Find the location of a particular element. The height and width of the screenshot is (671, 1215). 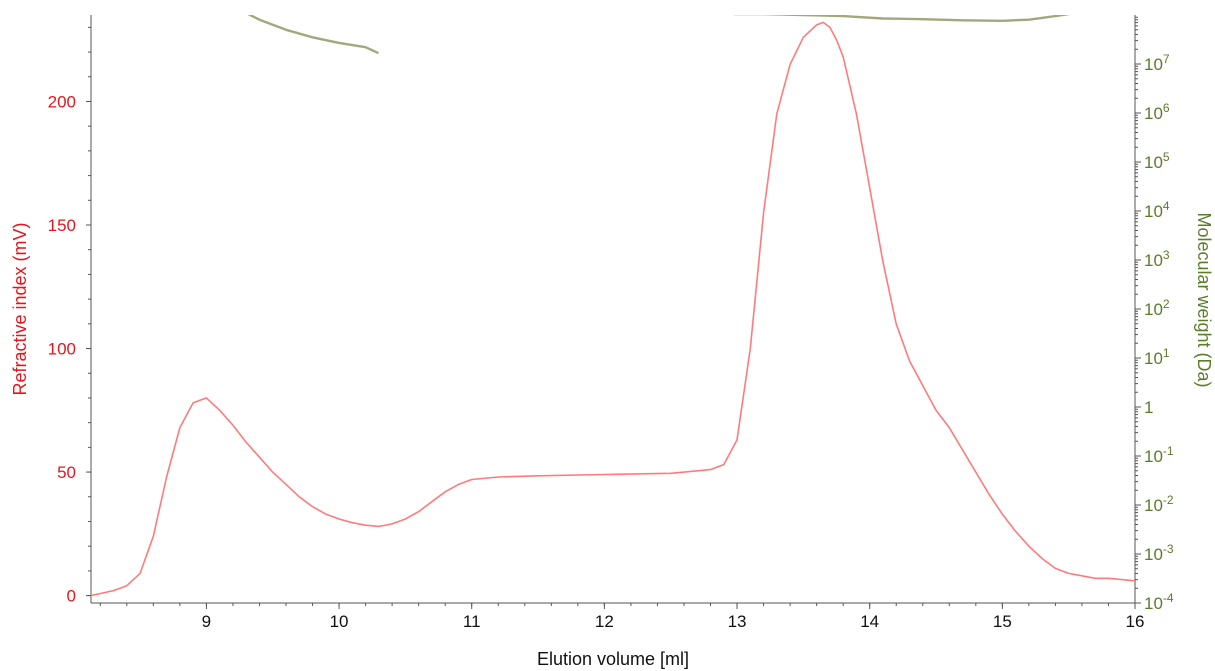

y-right-tick-label: 10⁵ is located at coordinates (1157, 161).